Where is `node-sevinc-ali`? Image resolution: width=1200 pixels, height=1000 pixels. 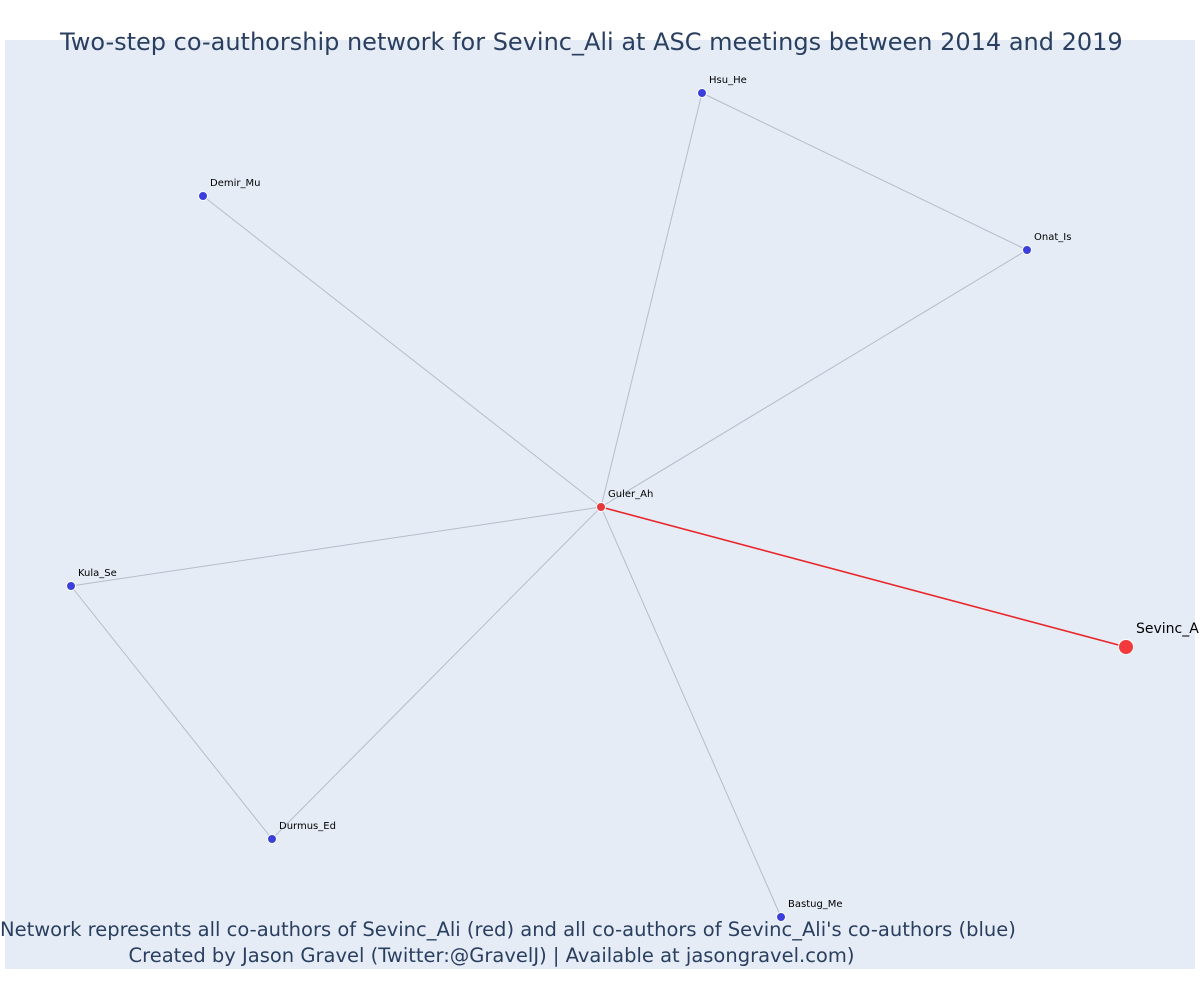
node-sevinc-ali is located at coordinates (1126, 647).